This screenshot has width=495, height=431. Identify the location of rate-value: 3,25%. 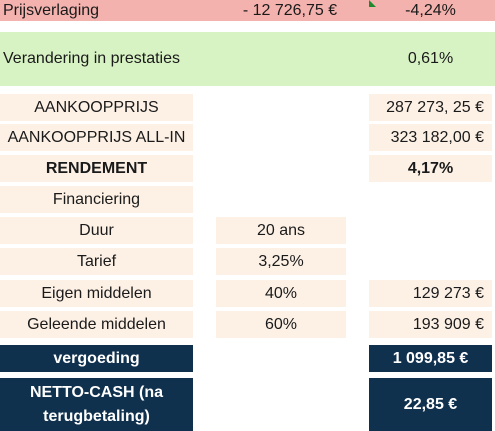
(281, 261).